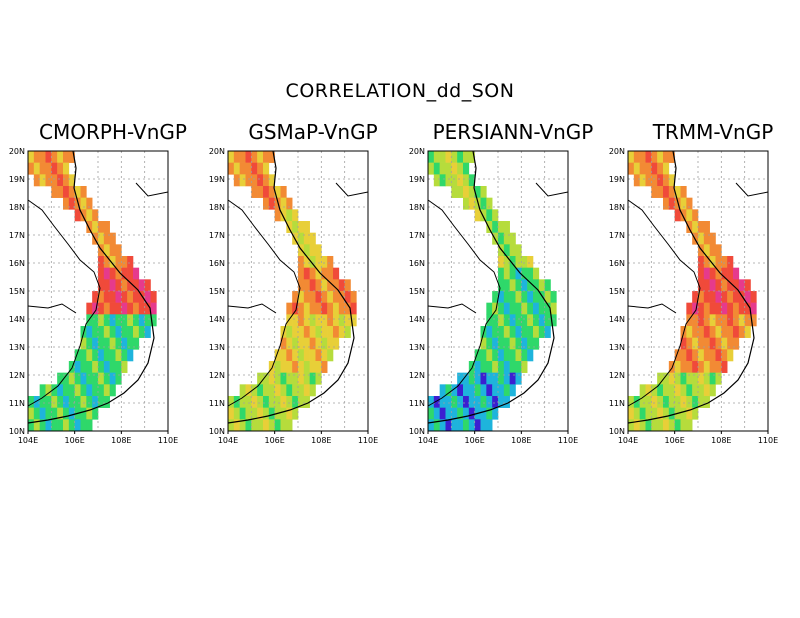 The height and width of the screenshot is (618, 800). What do you see at coordinates (17, 151) in the screenshot?
I see `y-tick-label: 20N` at bounding box center [17, 151].